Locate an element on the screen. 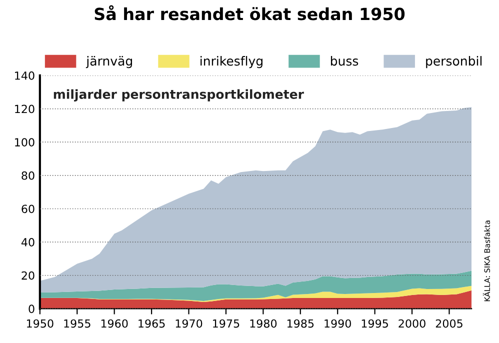  y-tick-label: 0 is located at coordinates (31, 309).